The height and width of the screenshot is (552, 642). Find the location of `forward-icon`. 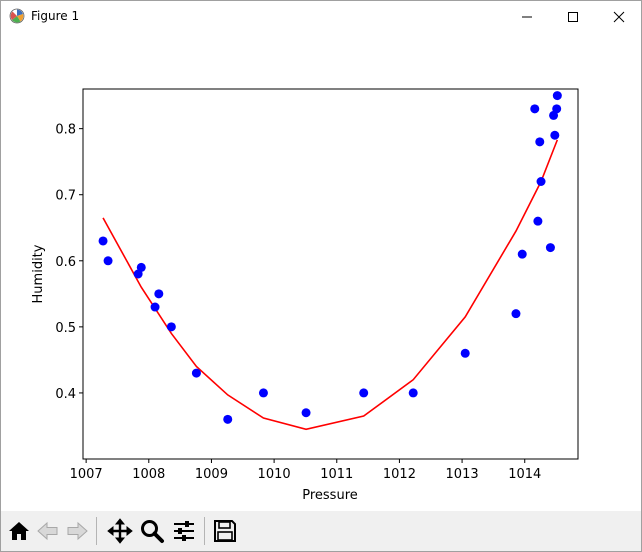

forward-icon is located at coordinates (77, 531).